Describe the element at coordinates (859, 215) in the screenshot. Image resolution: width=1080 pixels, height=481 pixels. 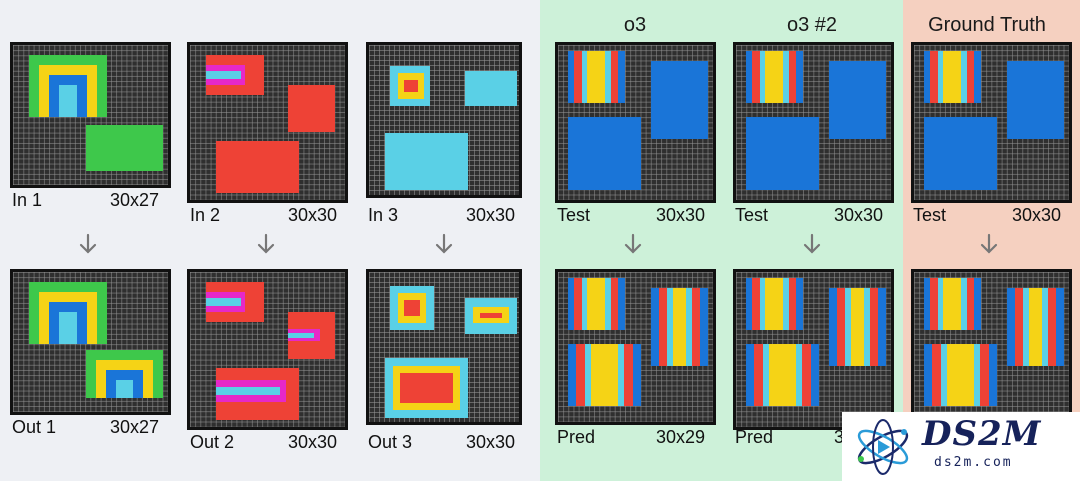
I see `label-o3-2-test-size: 30x30` at that location.